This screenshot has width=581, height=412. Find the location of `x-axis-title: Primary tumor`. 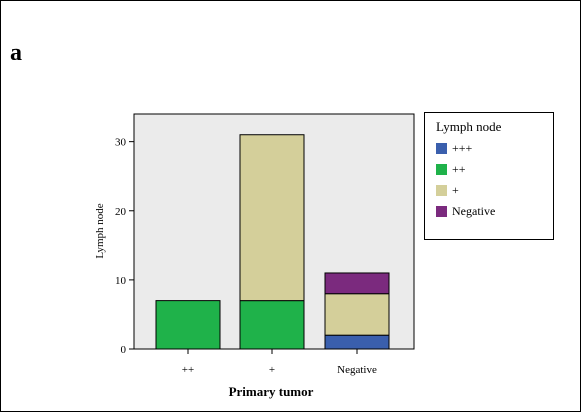

x-axis-title: Primary tumor is located at coordinates (271, 391).